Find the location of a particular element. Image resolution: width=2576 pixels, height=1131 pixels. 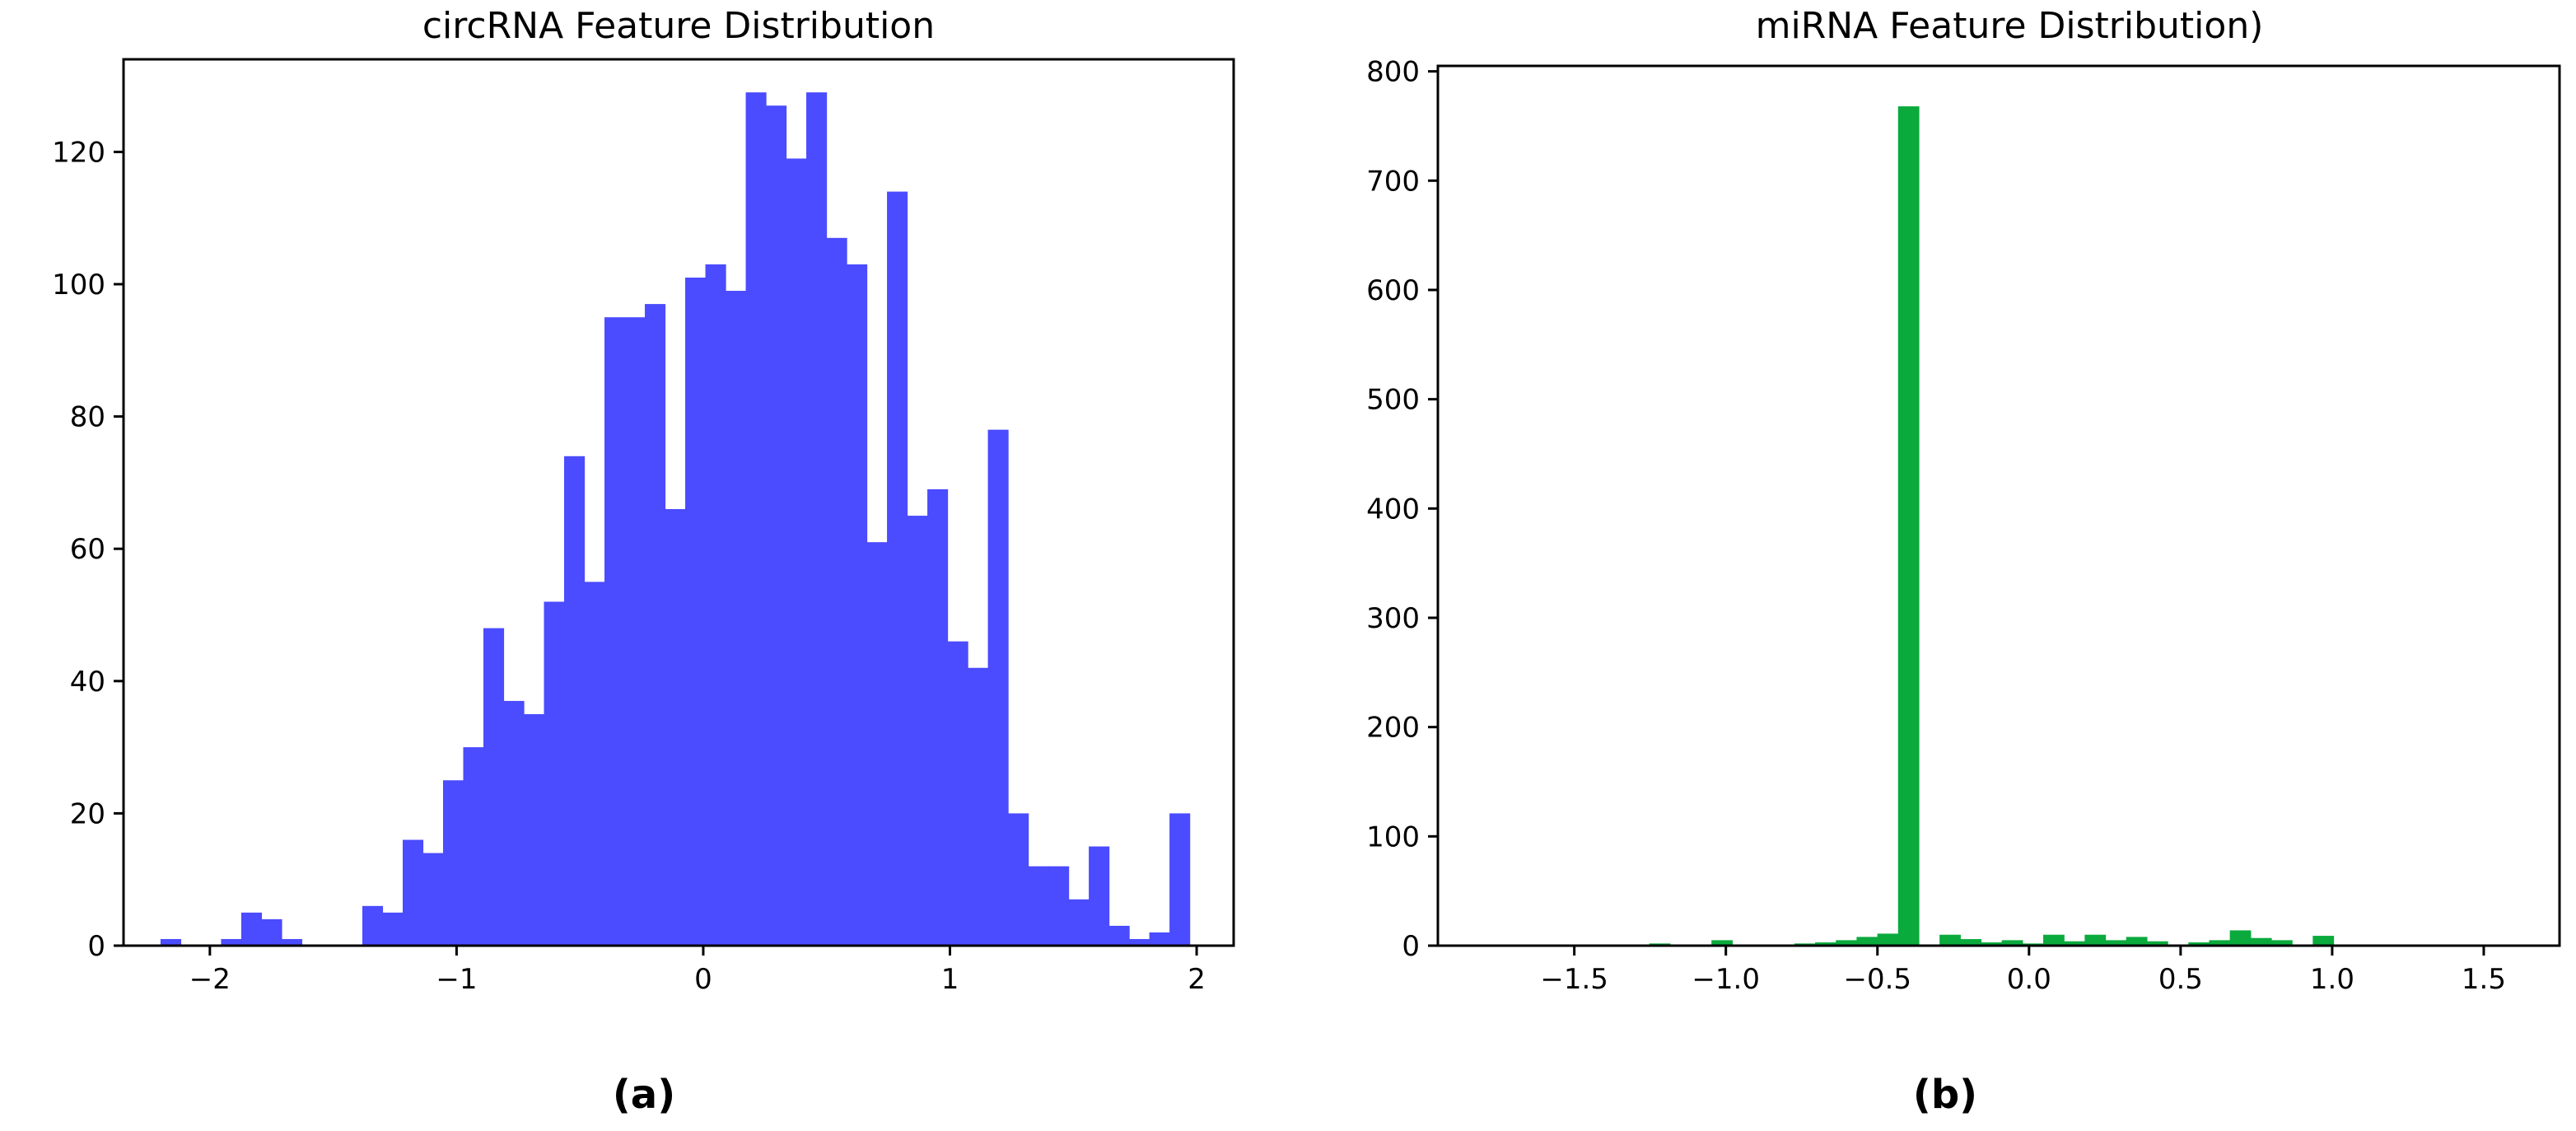

chart-title: miRNA Feature Distribution) is located at coordinates (2010, 26).